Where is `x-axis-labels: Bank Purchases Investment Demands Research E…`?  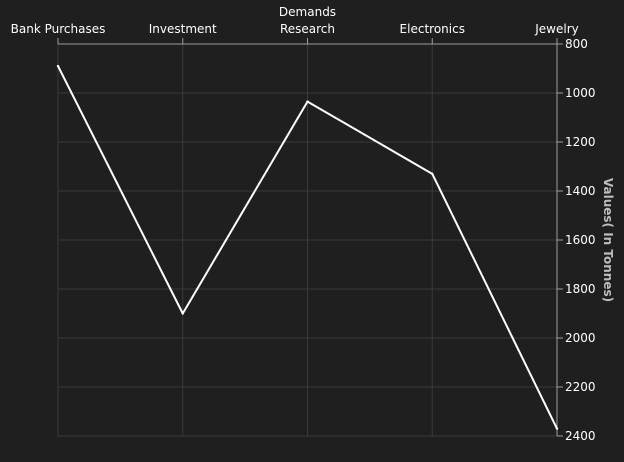
x-axis-labels: Bank Purchases Investment Demands Research E… is located at coordinates (295, 20).